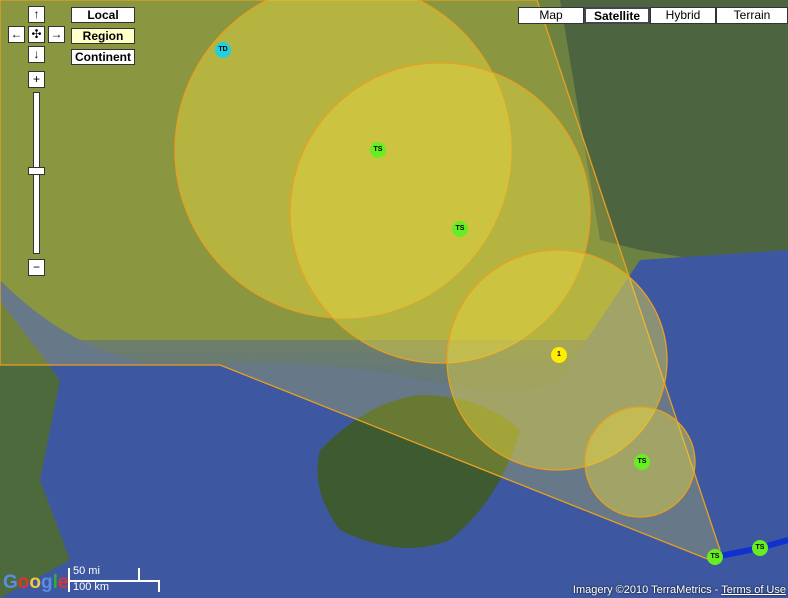 Image resolution: width=788 pixels, height=598 pixels. What do you see at coordinates (36, 171) in the screenshot?
I see `zoom-slider-thumb` at bounding box center [36, 171].